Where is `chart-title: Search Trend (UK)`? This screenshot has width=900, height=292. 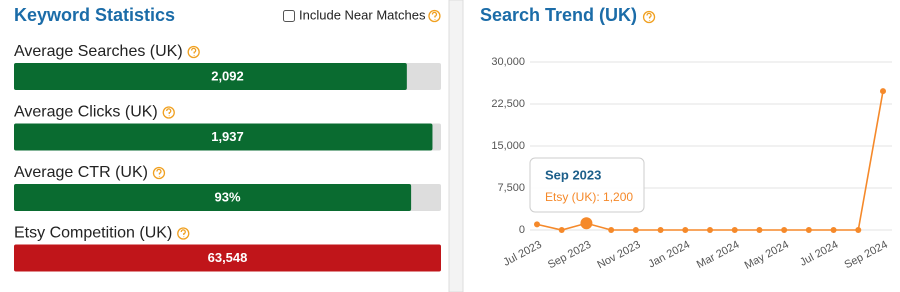
chart-title: Search Trend (UK) is located at coordinates (558, 15).